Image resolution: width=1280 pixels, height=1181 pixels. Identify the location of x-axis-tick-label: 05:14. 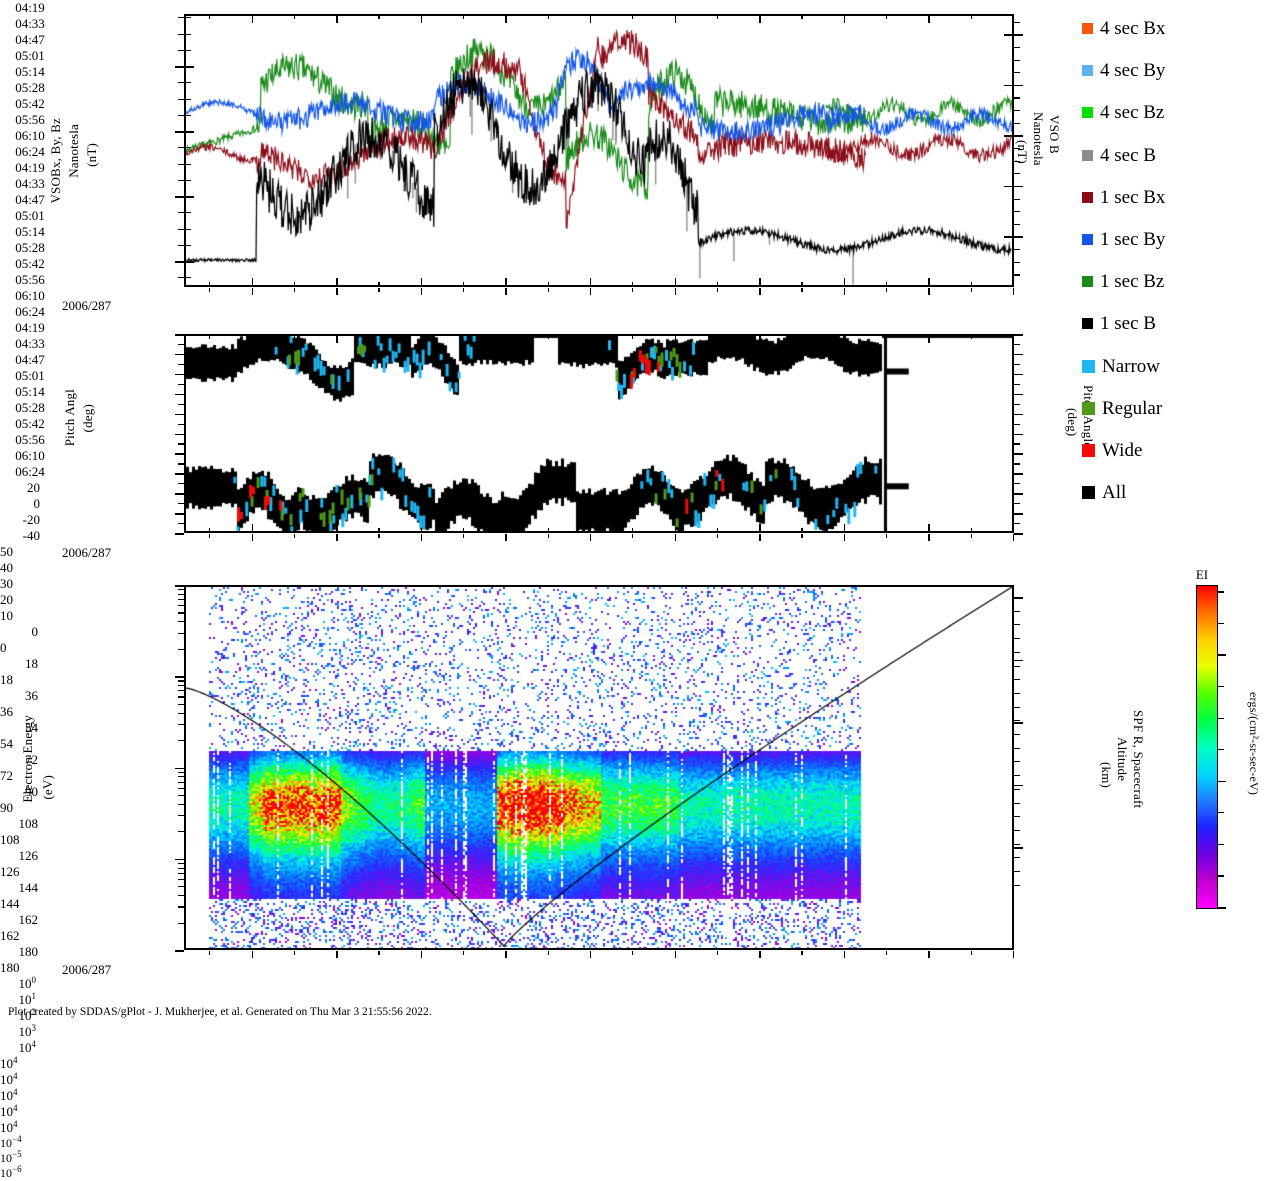
(30, 71).